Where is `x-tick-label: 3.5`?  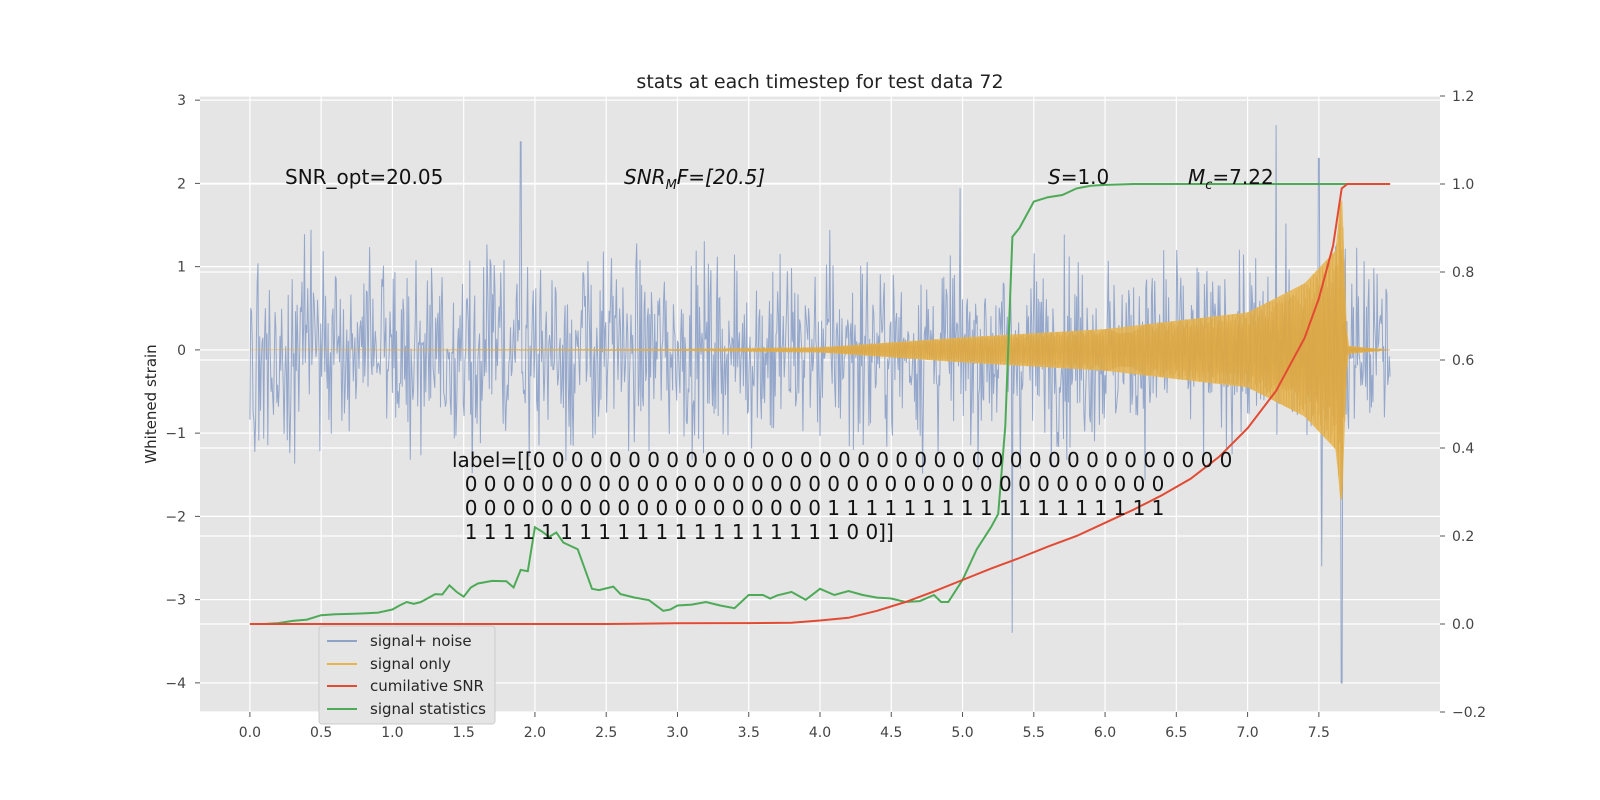
x-tick-label: 3.5 is located at coordinates (749, 733).